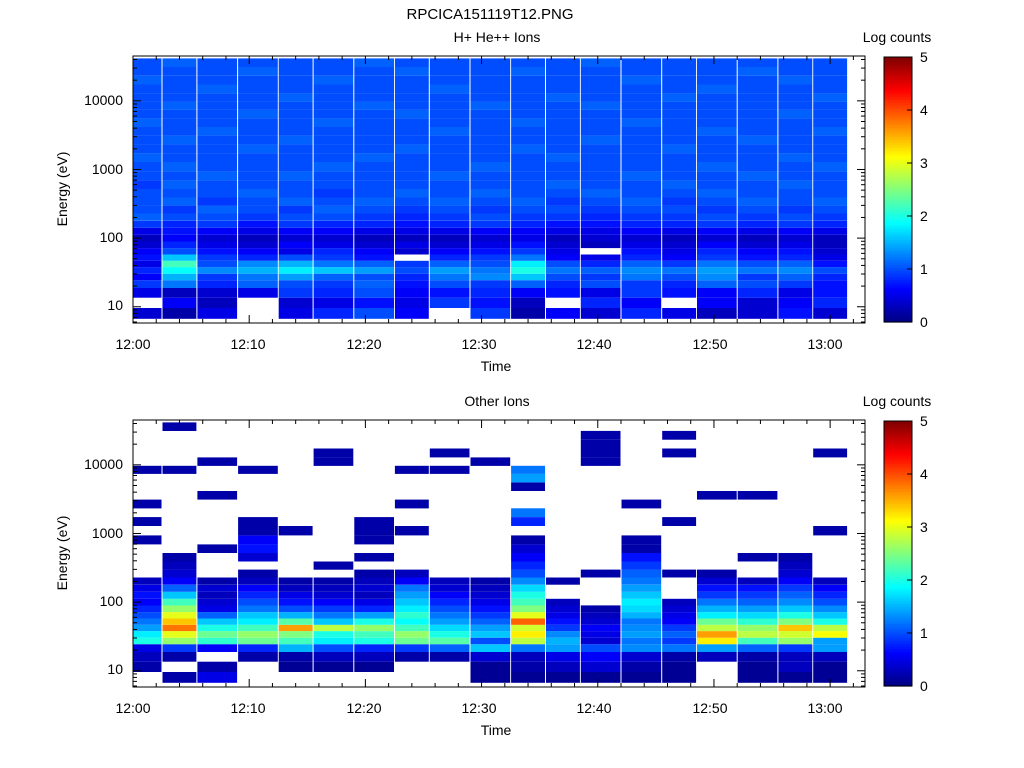 The width and height of the screenshot is (1024, 768). What do you see at coordinates (103, 100) in the screenshot?
I see `y-tick-label: 10000` at bounding box center [103, 100].